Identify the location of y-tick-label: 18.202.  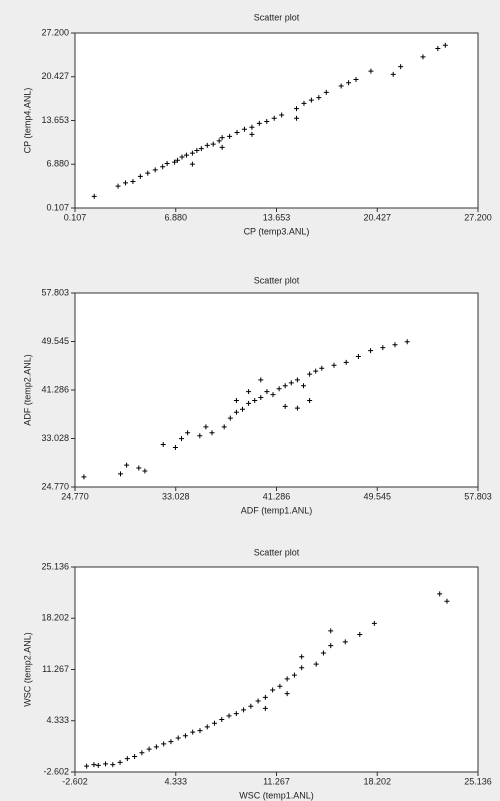
(55, 618).